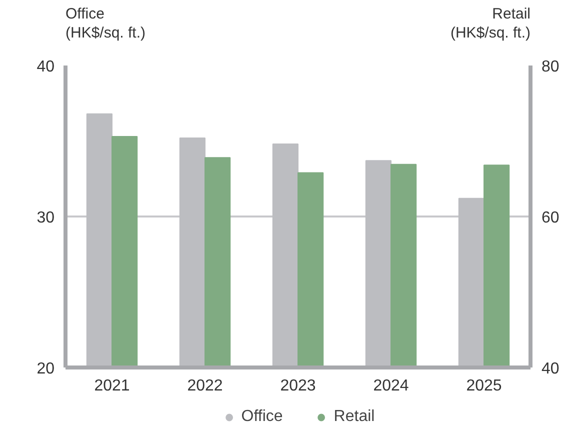 This screenshot has height=432, width=569. What do you see at coordinates (45, 369) in the screenshot?
I see `y-tick-label: 20` at bounding box center [45, 369].